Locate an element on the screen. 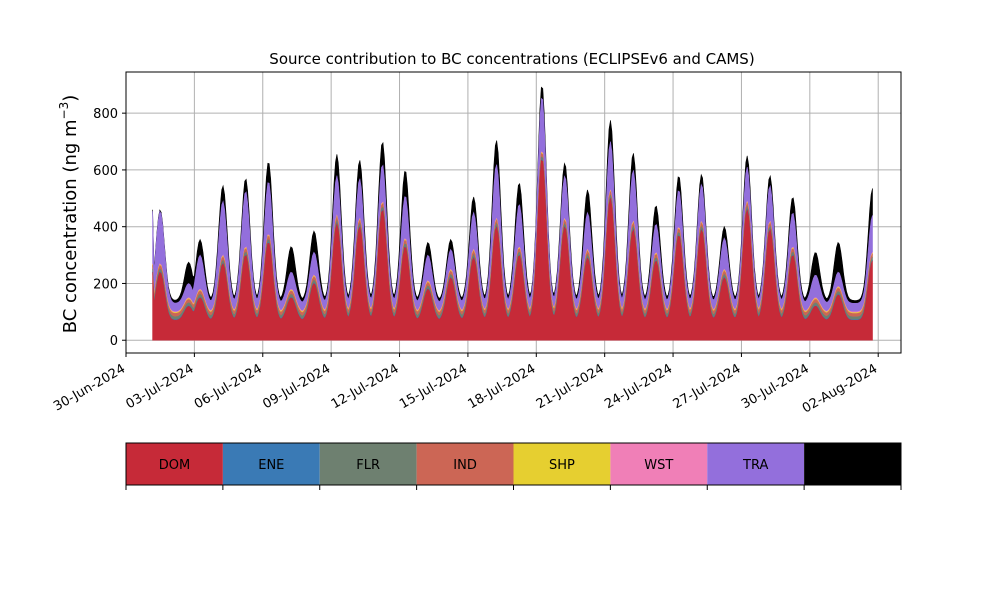  legend: DOM ENE FLR IND SHP WST TRA BB is located at coordinates (513, 466).